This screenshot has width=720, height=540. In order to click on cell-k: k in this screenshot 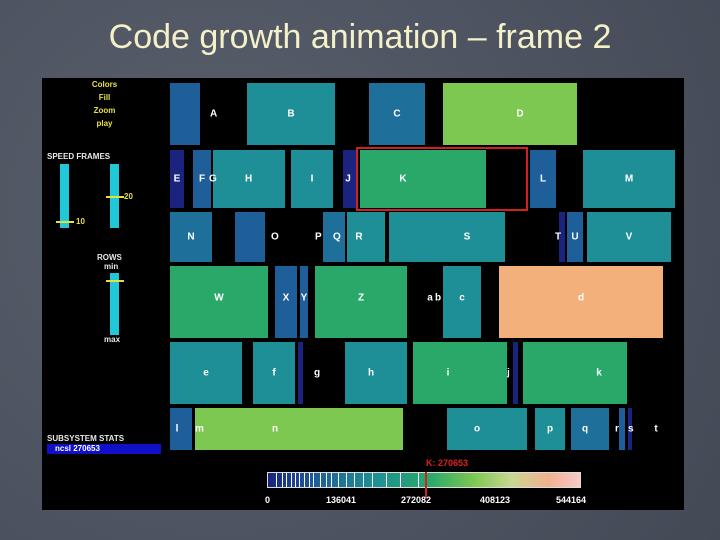, I will do `click(575, 373)`.